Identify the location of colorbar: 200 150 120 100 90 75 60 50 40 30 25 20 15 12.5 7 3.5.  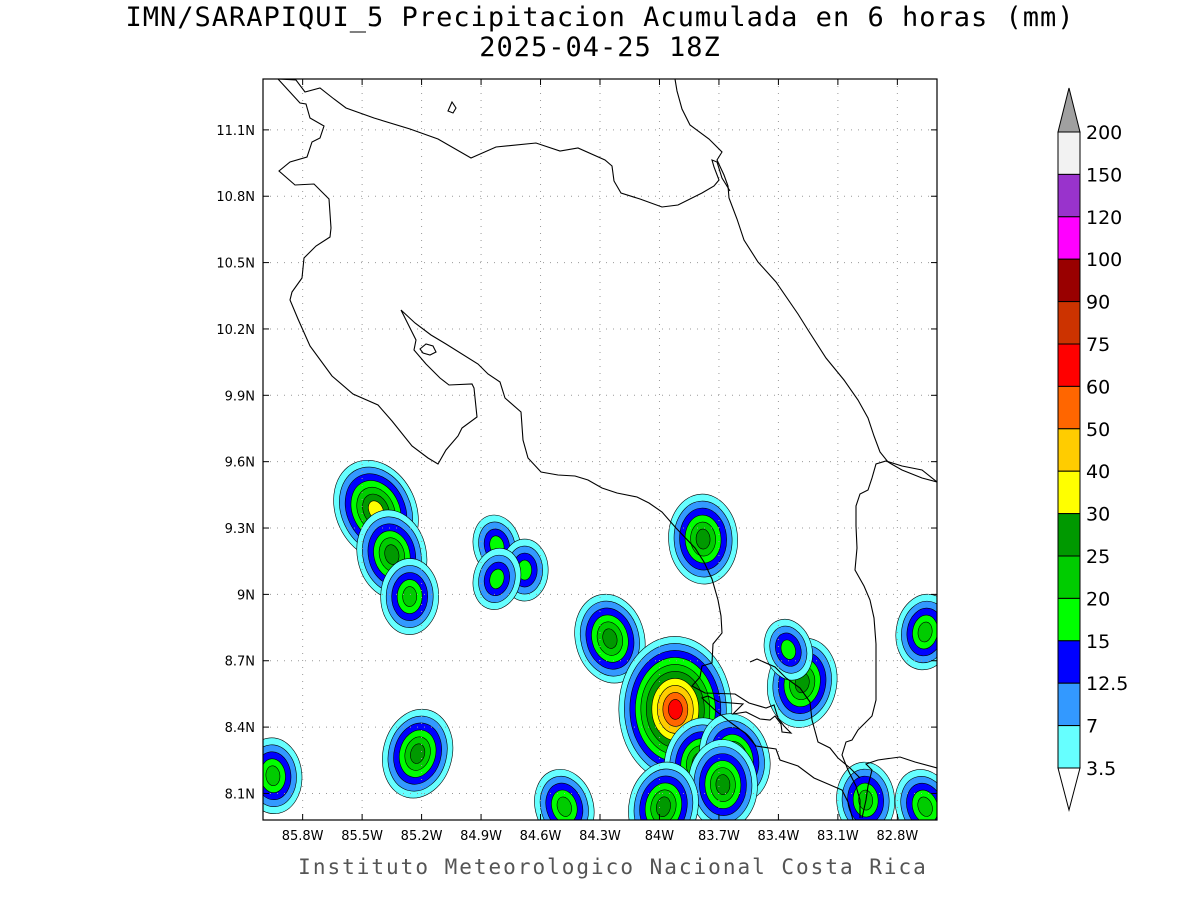
(1092, 449).